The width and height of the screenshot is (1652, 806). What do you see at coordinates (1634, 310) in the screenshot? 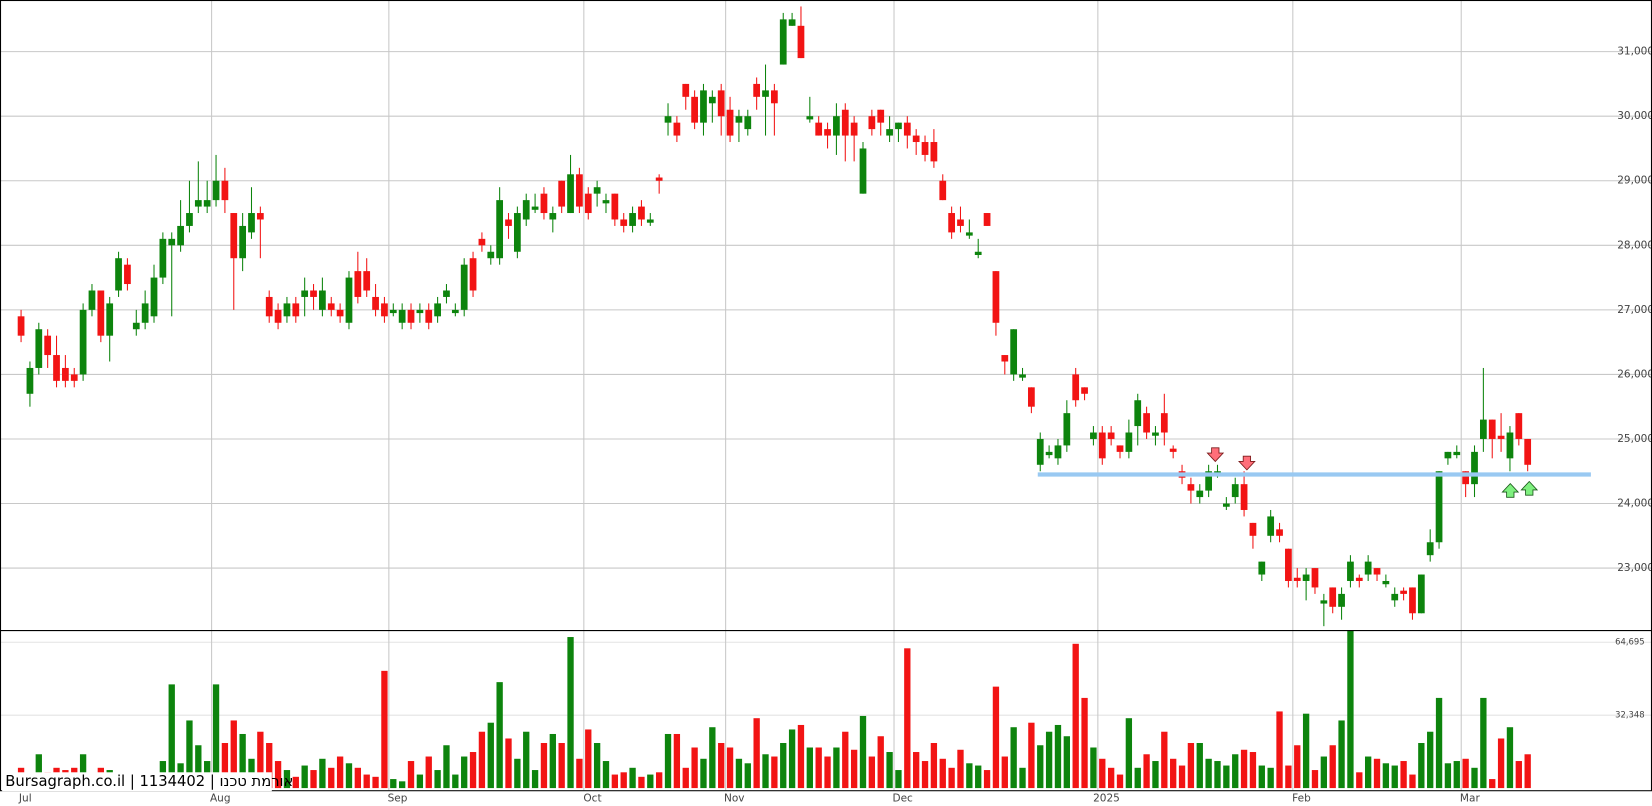
I see `y-tick-label: 27,000` at bounding box center [1634, 310].